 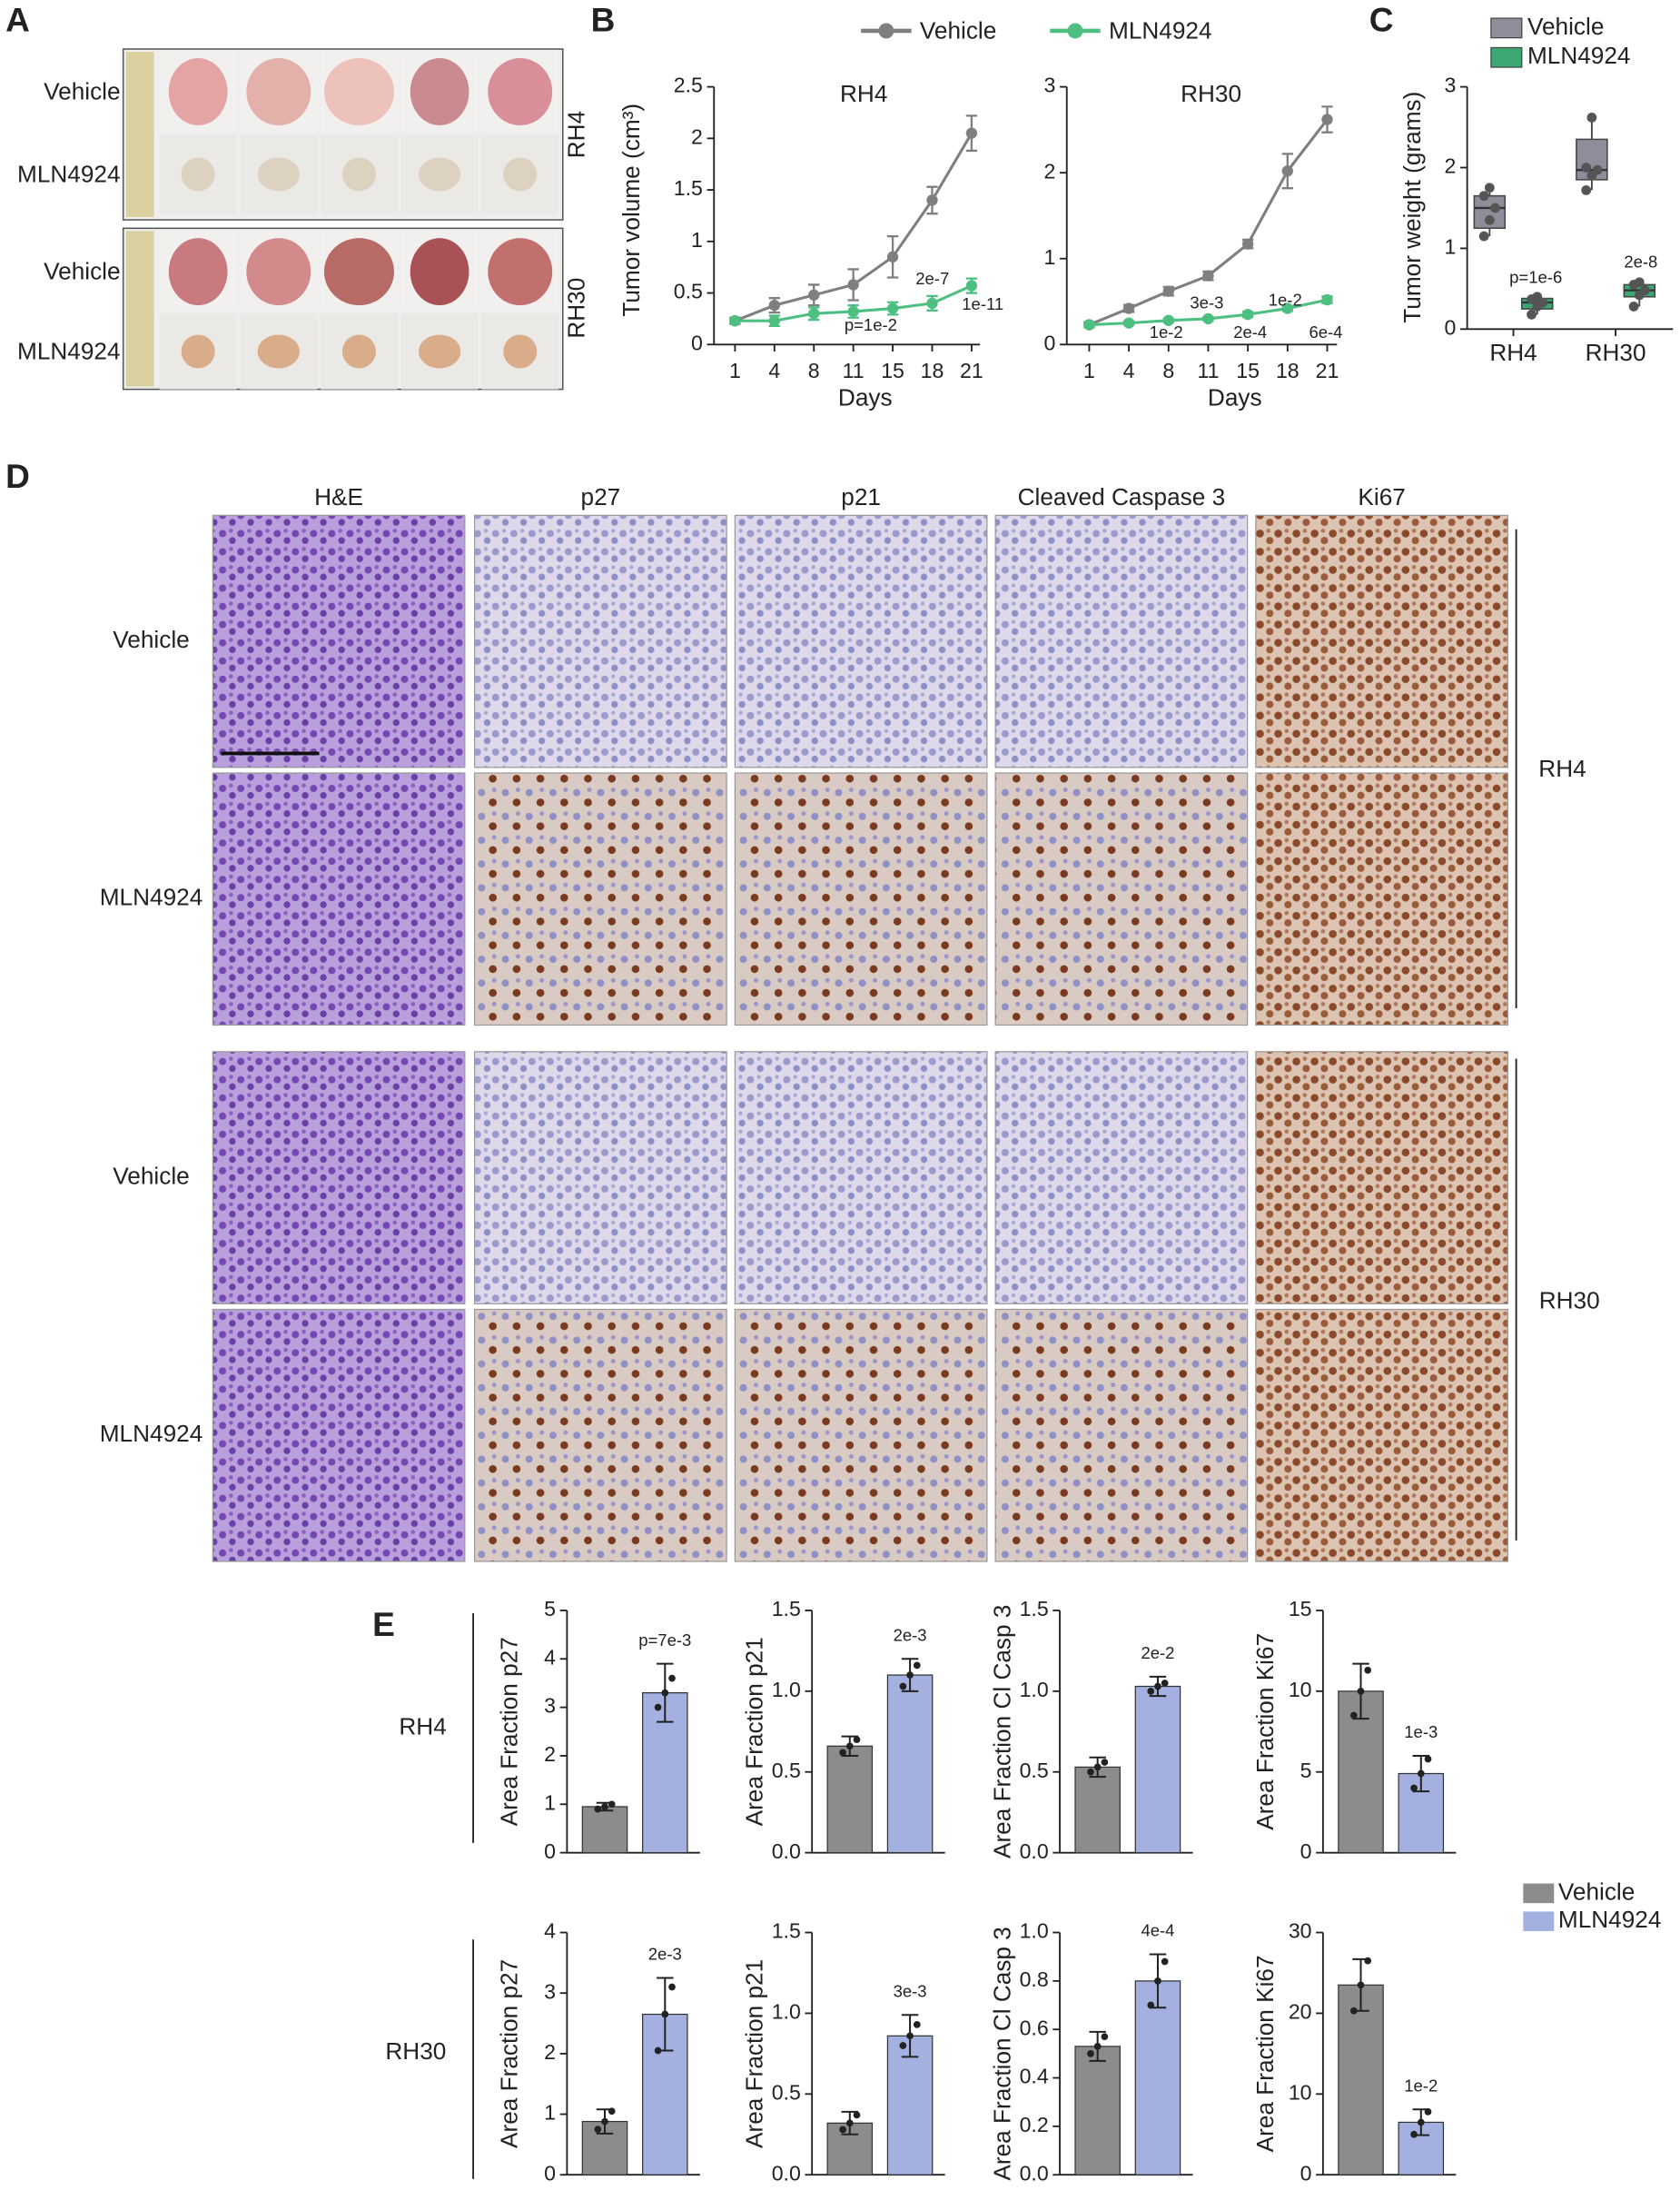 What do you see at coordinates (1301, 2092) in the screenshot?
I see `y-tick-label: 10` at bounding box center [1301, 2092].